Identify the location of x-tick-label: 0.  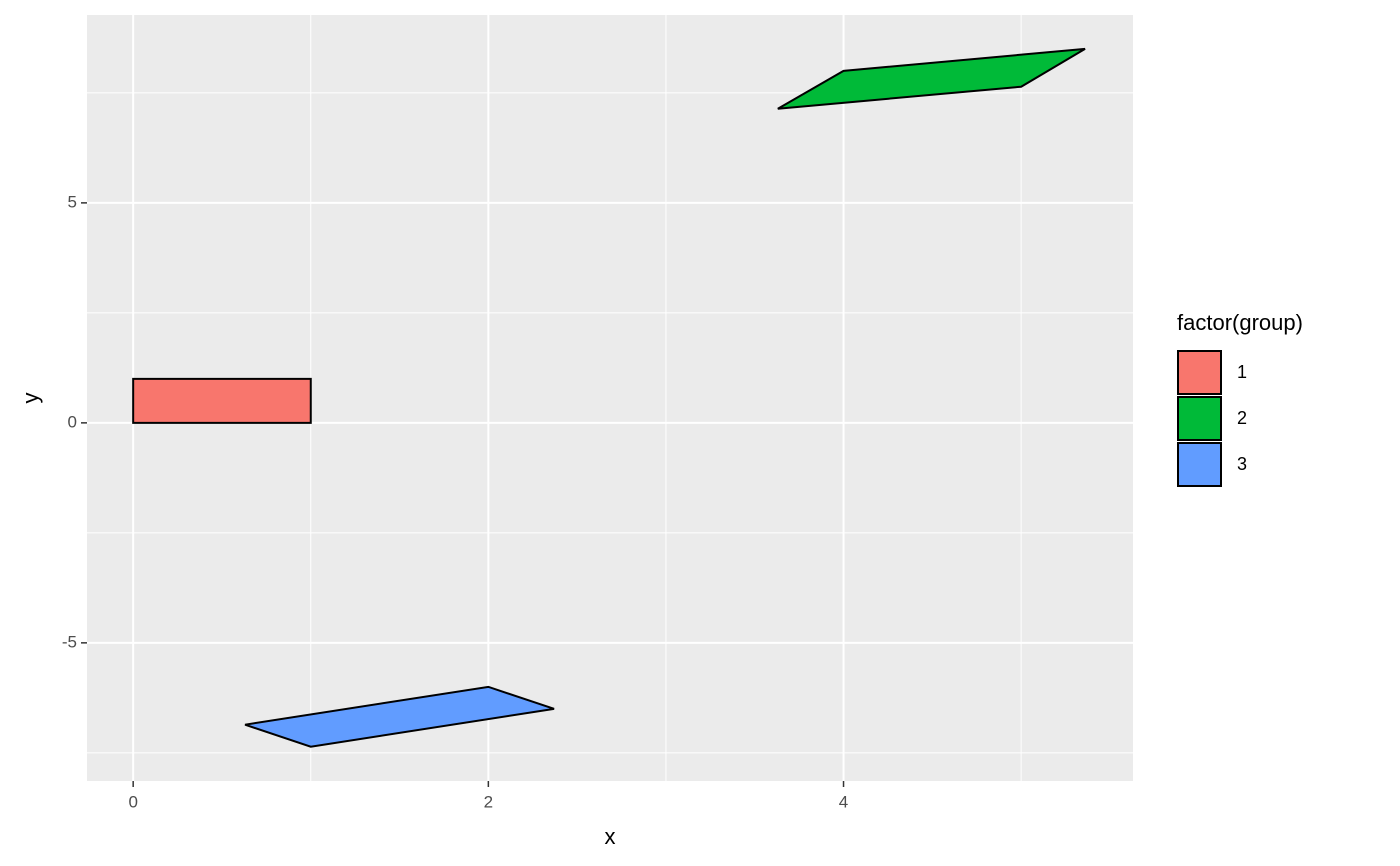
(132, 801).